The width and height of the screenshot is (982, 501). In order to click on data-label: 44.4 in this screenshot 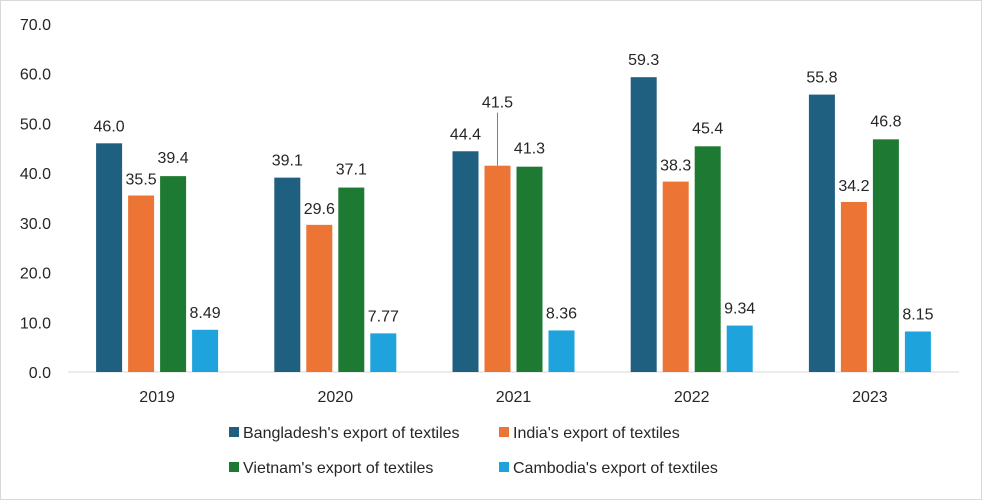, I will do `click(465, 134)`.